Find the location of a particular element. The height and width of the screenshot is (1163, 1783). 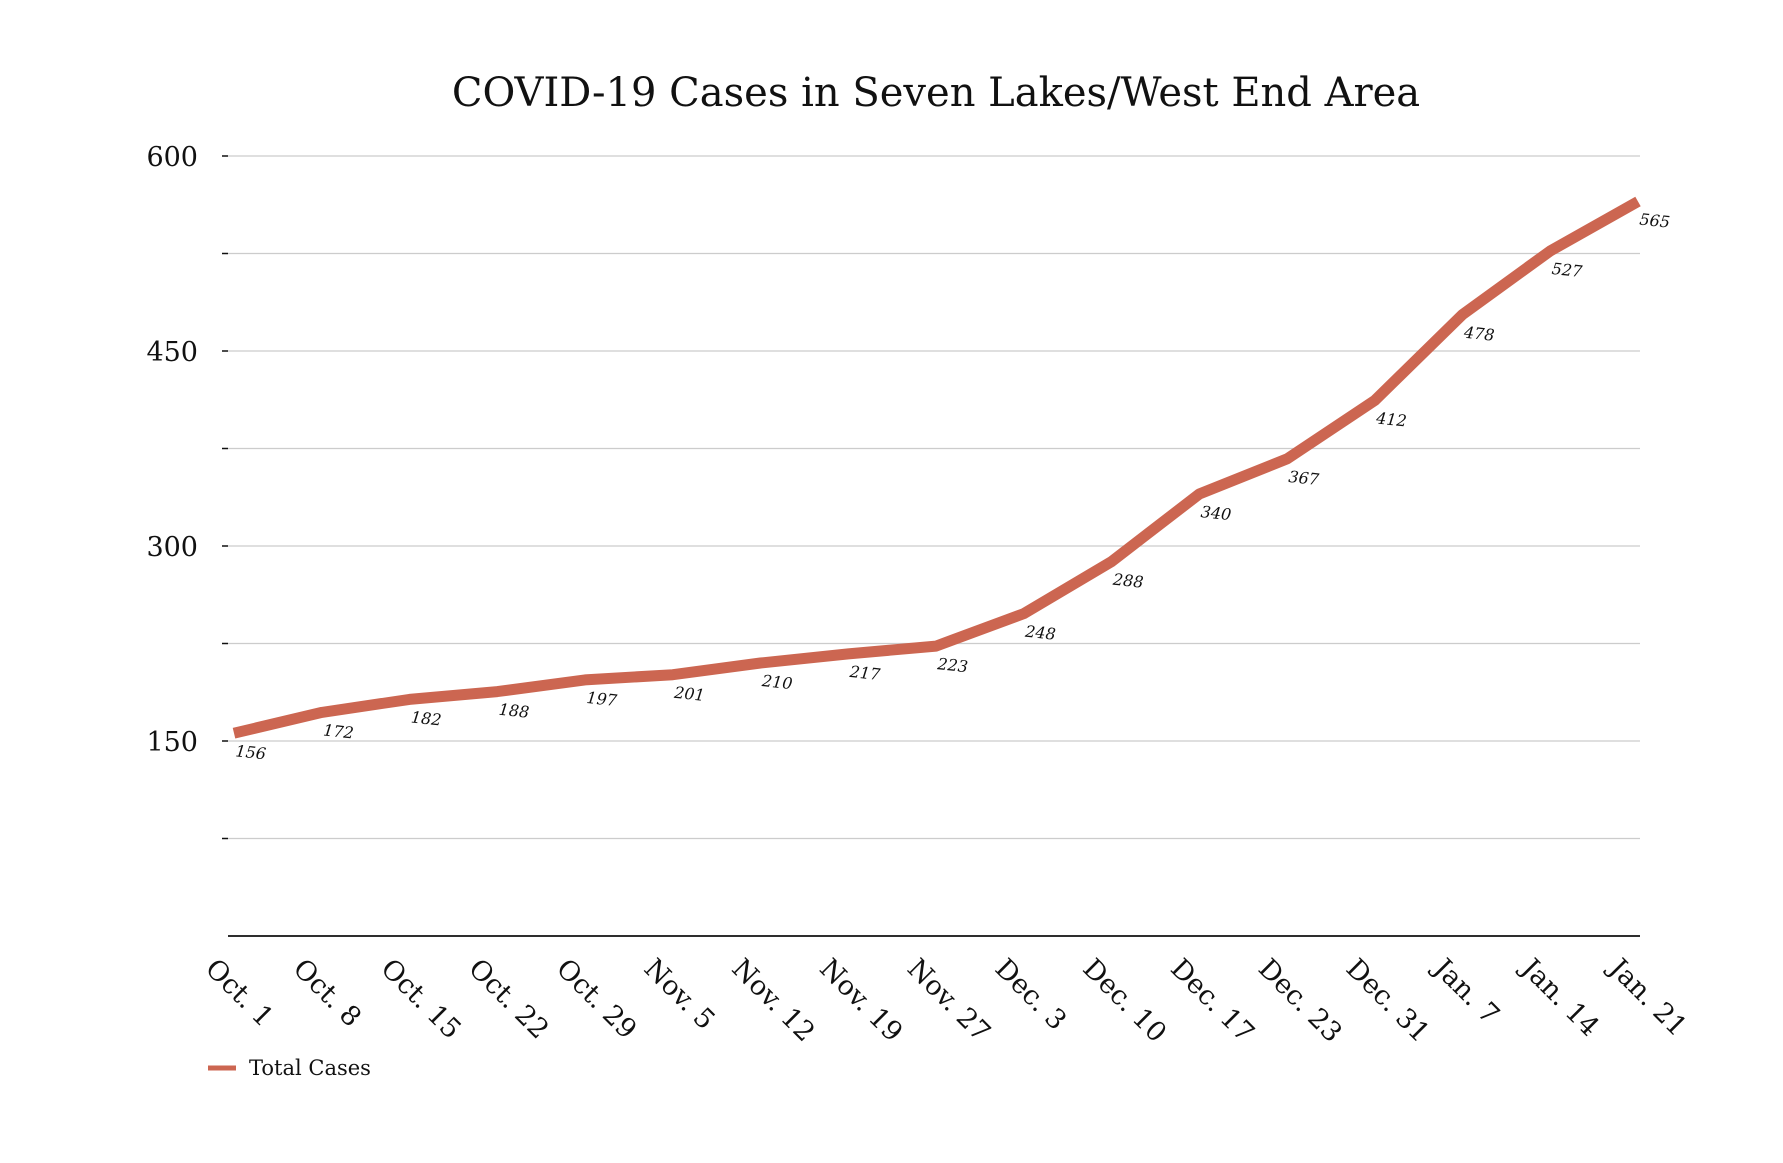

data-label: 527 is located at coordinates (1567, 270).